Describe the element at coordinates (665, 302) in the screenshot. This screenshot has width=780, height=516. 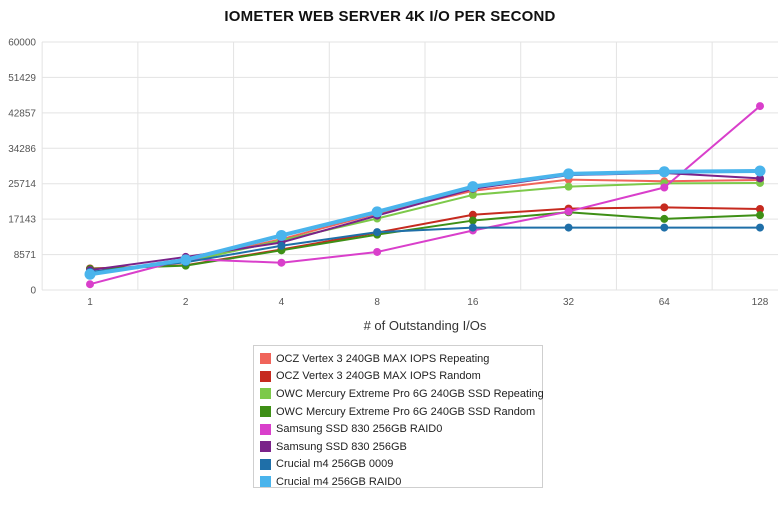
I see `x-tick-label: 64` at that location.